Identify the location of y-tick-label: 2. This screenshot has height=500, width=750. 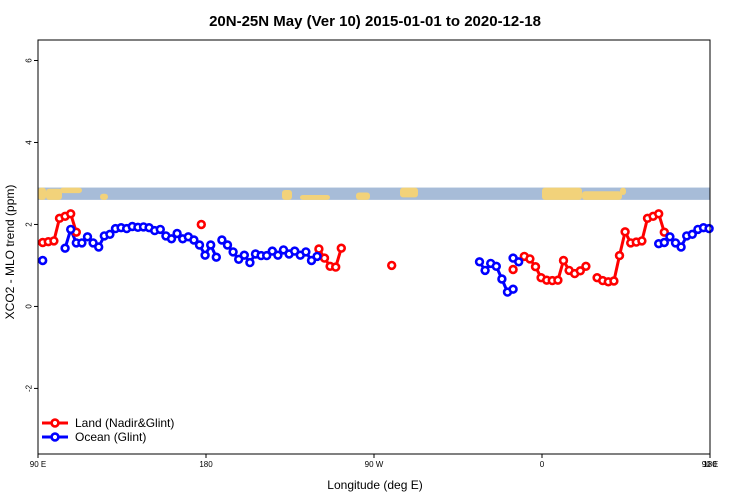
(29, 224).